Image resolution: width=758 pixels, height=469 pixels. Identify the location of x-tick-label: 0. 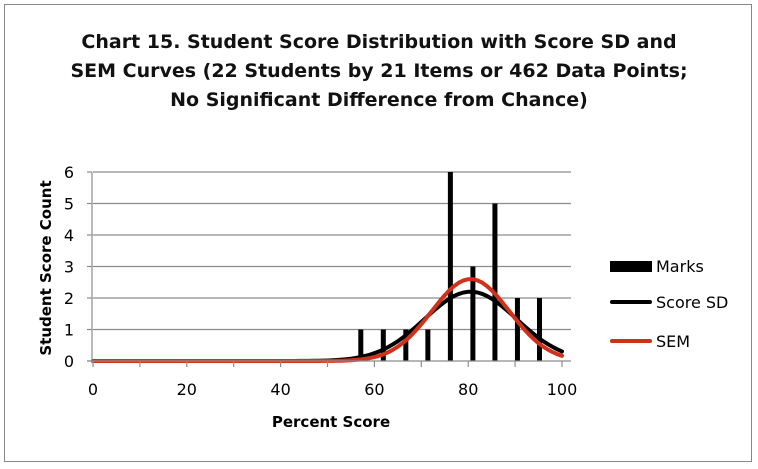
(93, 389).